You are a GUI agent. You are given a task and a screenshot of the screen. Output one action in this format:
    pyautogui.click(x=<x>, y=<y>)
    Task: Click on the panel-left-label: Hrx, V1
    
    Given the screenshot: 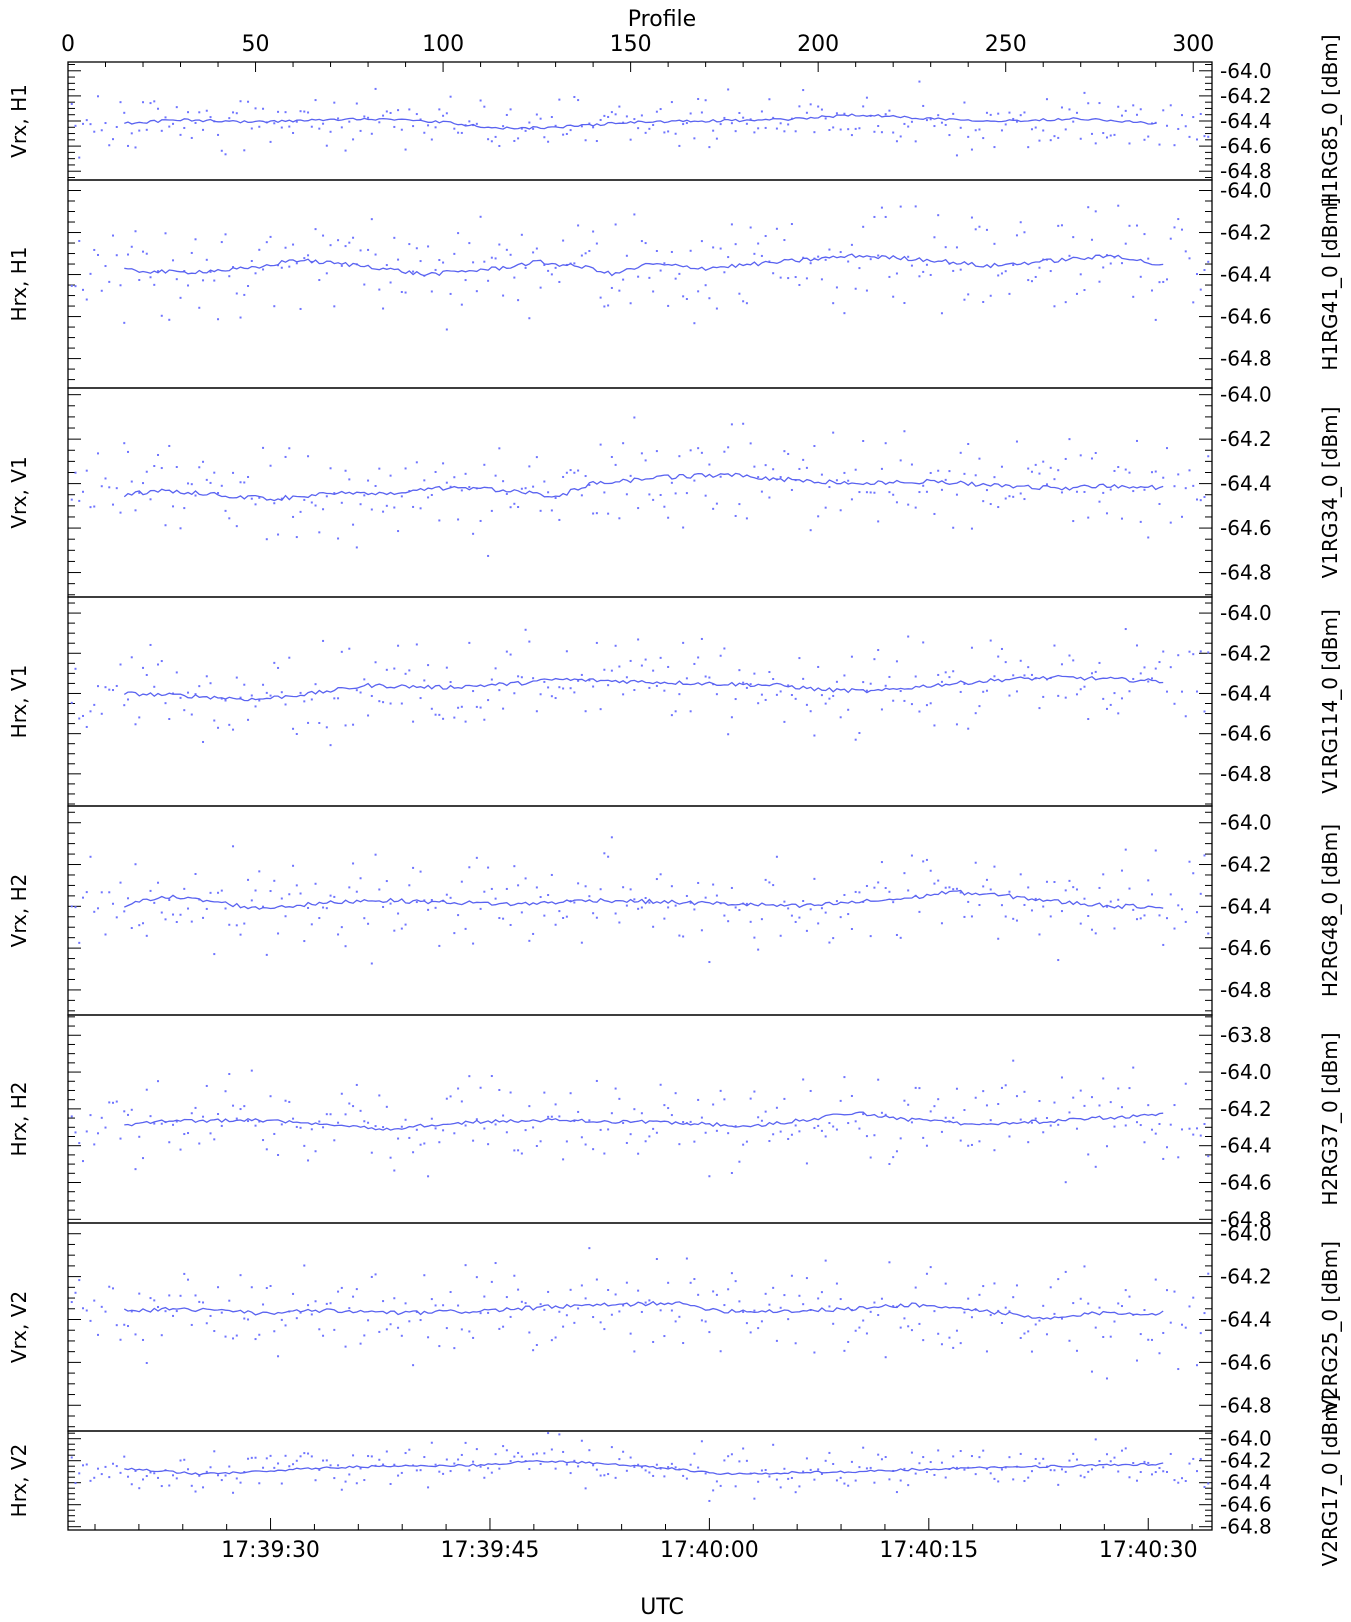 What is the action you would take?
    pyautogui.click(x=19, y=702)
    